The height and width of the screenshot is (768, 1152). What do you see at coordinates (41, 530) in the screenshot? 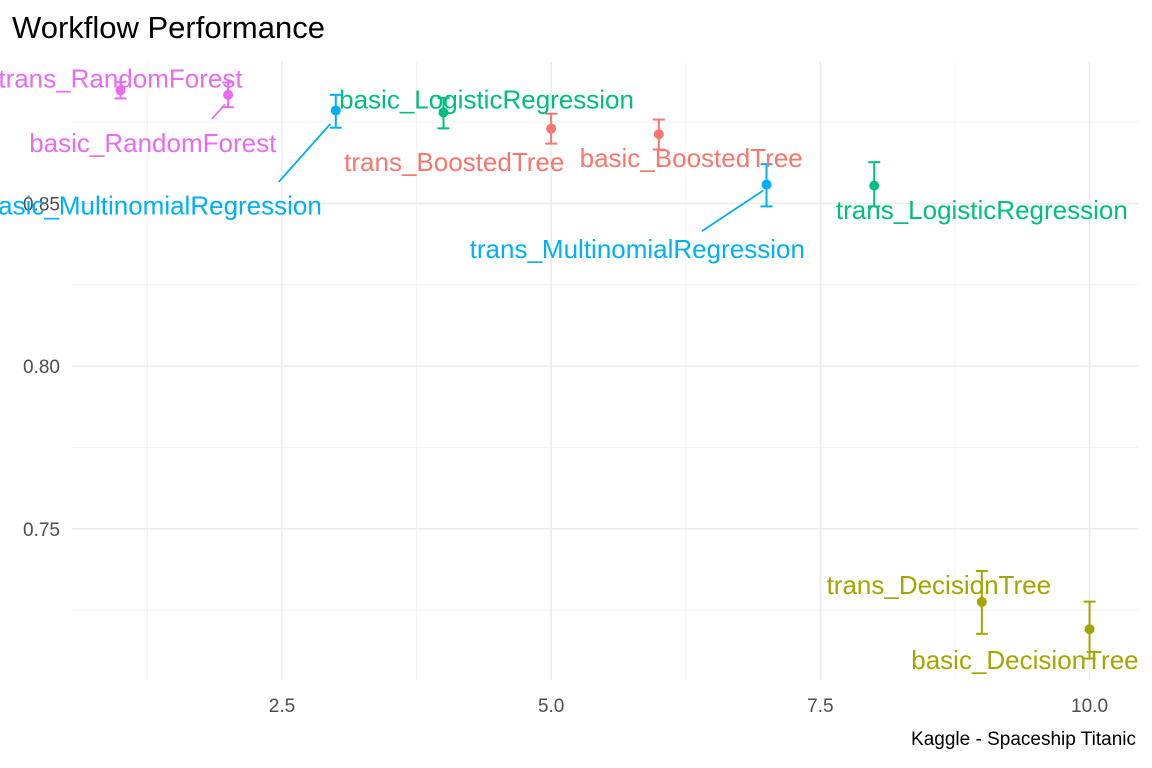
I see `y-tick-label: 0.75` at bounding box center [41, 530].